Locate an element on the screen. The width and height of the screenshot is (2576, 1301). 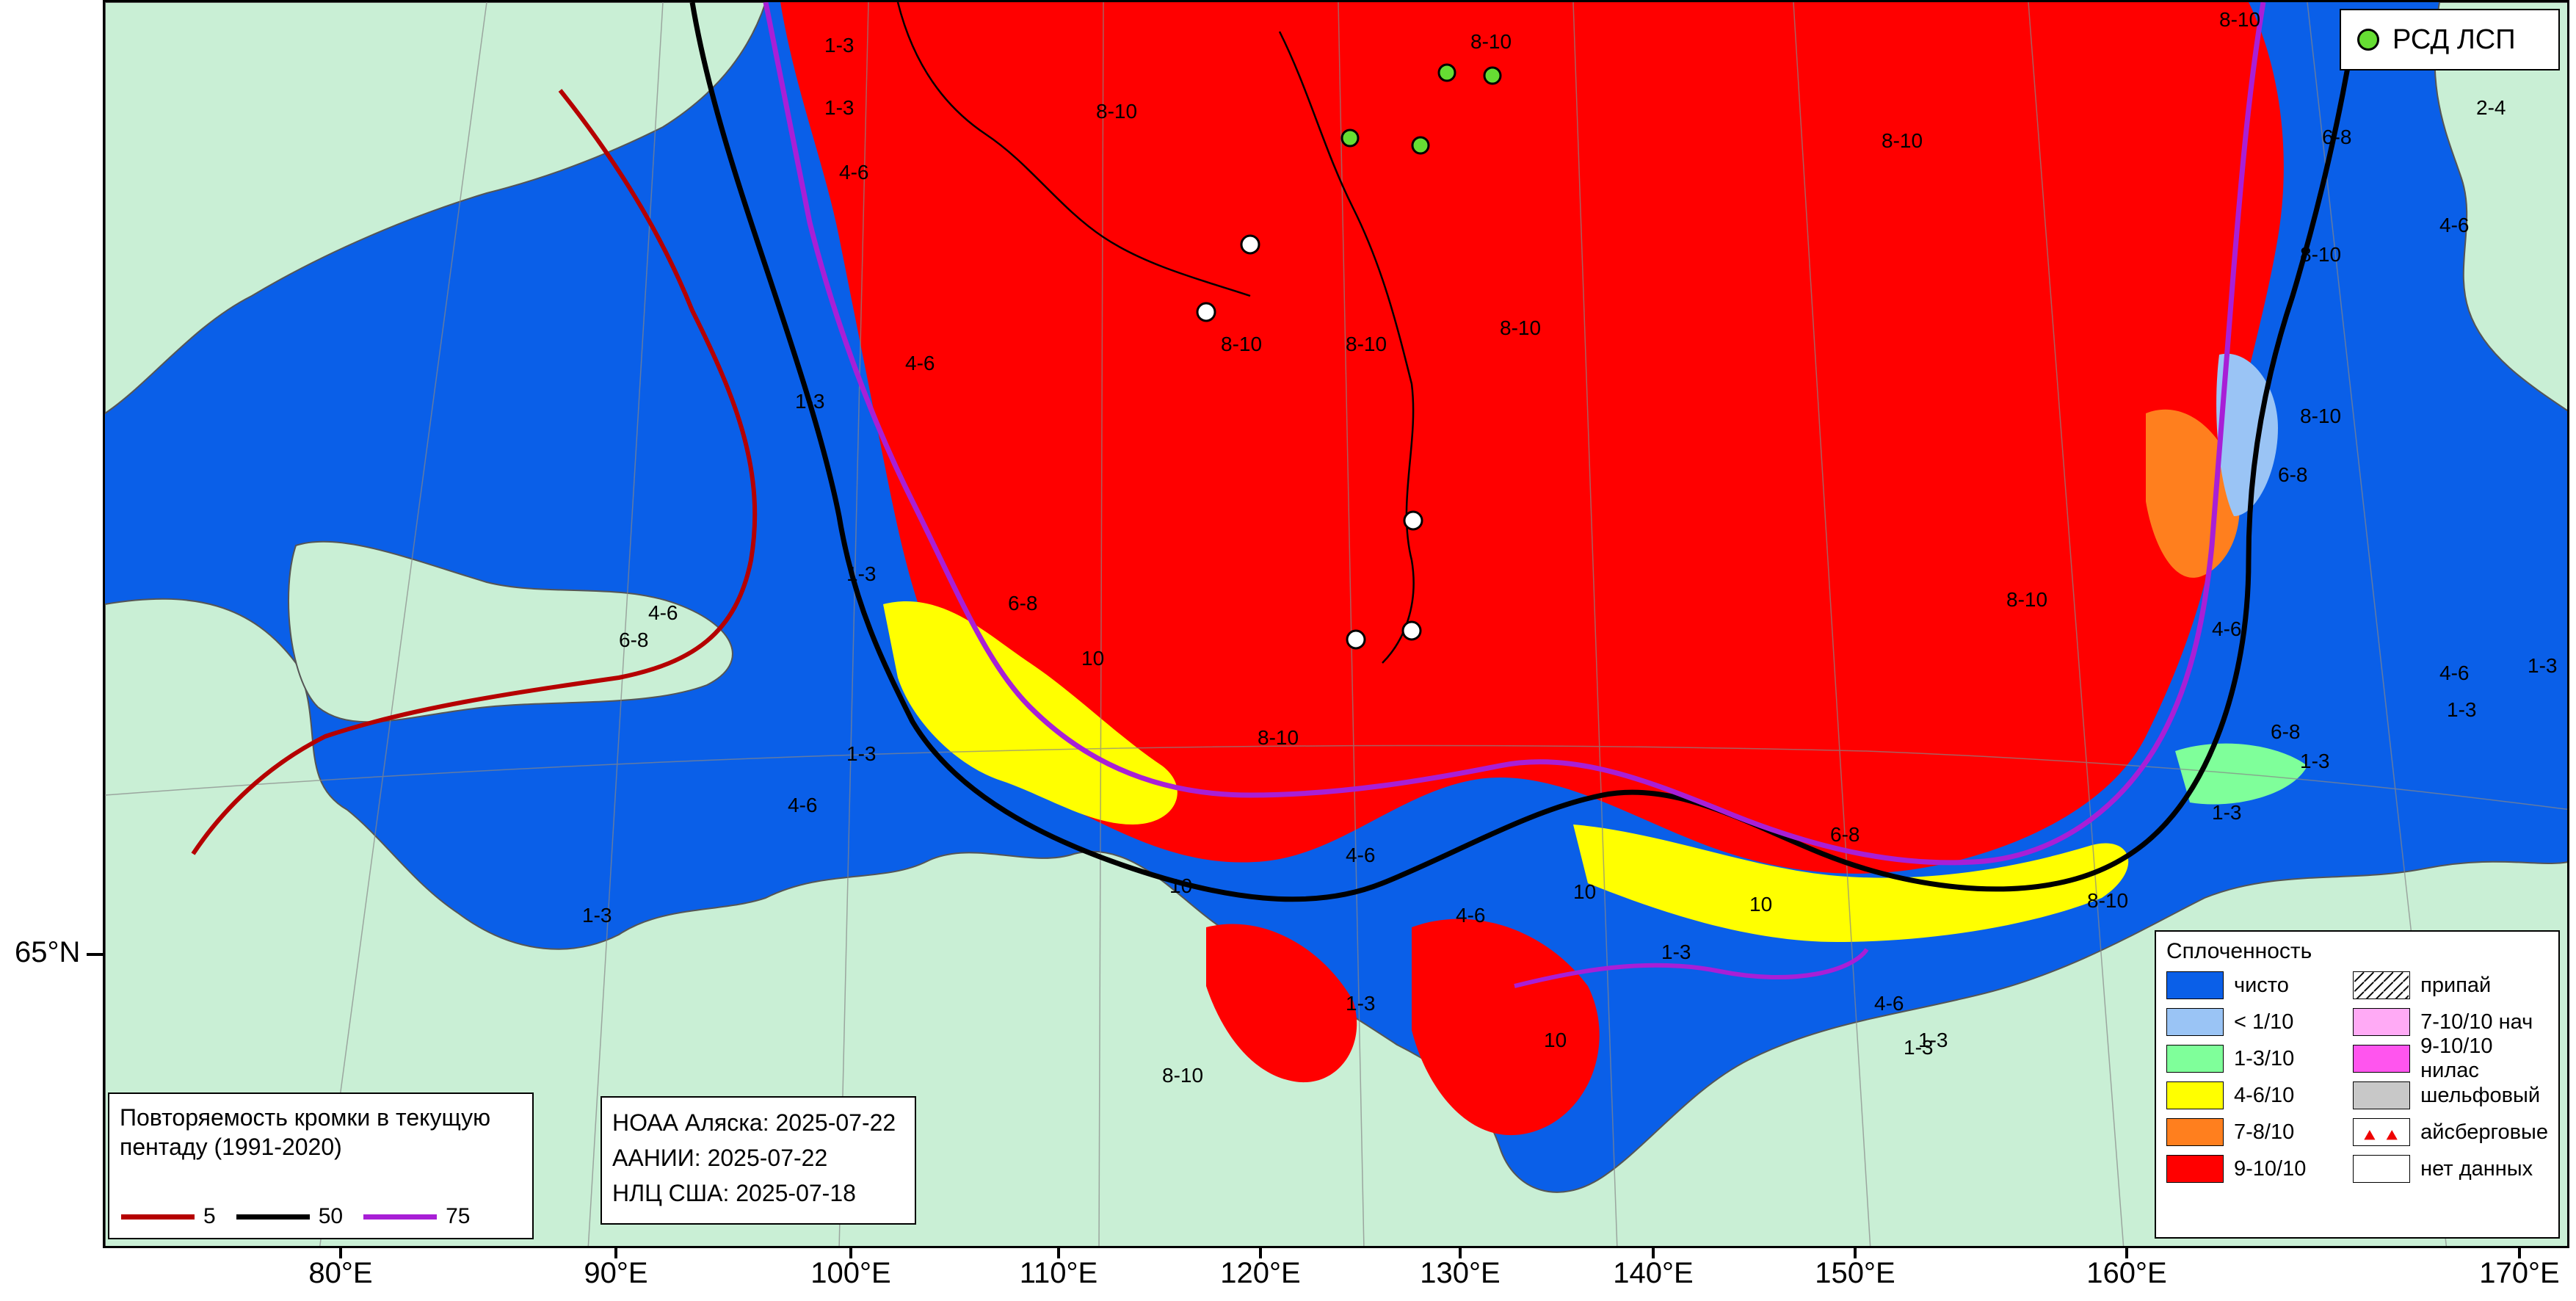
longitude-label: 110°E is located at coordinates (1059, 1273).